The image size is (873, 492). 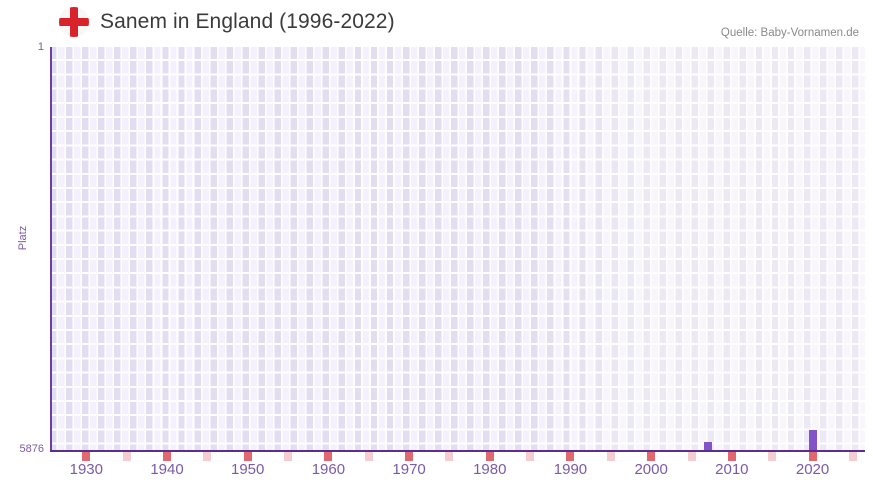 What do you see at coordinates (651, 469) in the screenshot?
I see `x-axis-tick-label: 2000` at bounding box center [651, 469].